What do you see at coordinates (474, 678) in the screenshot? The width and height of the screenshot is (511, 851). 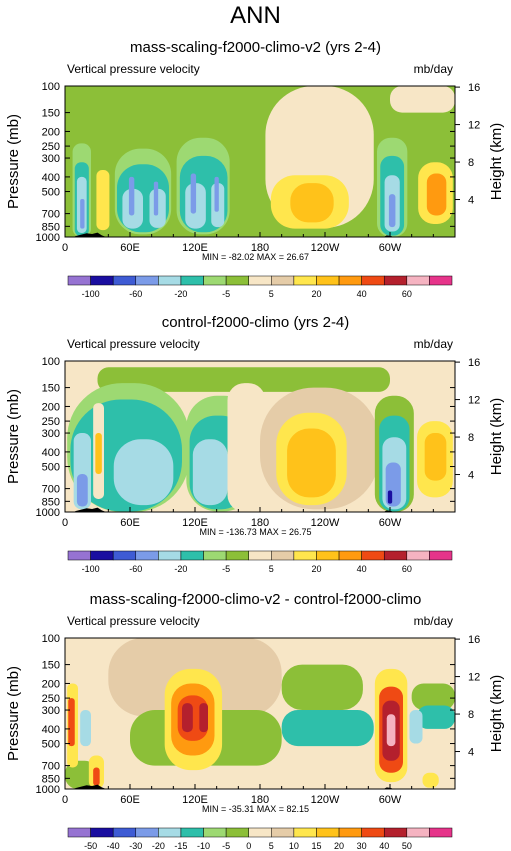 I see `y2-tick-label: 12` at bounding box center [474, 678].